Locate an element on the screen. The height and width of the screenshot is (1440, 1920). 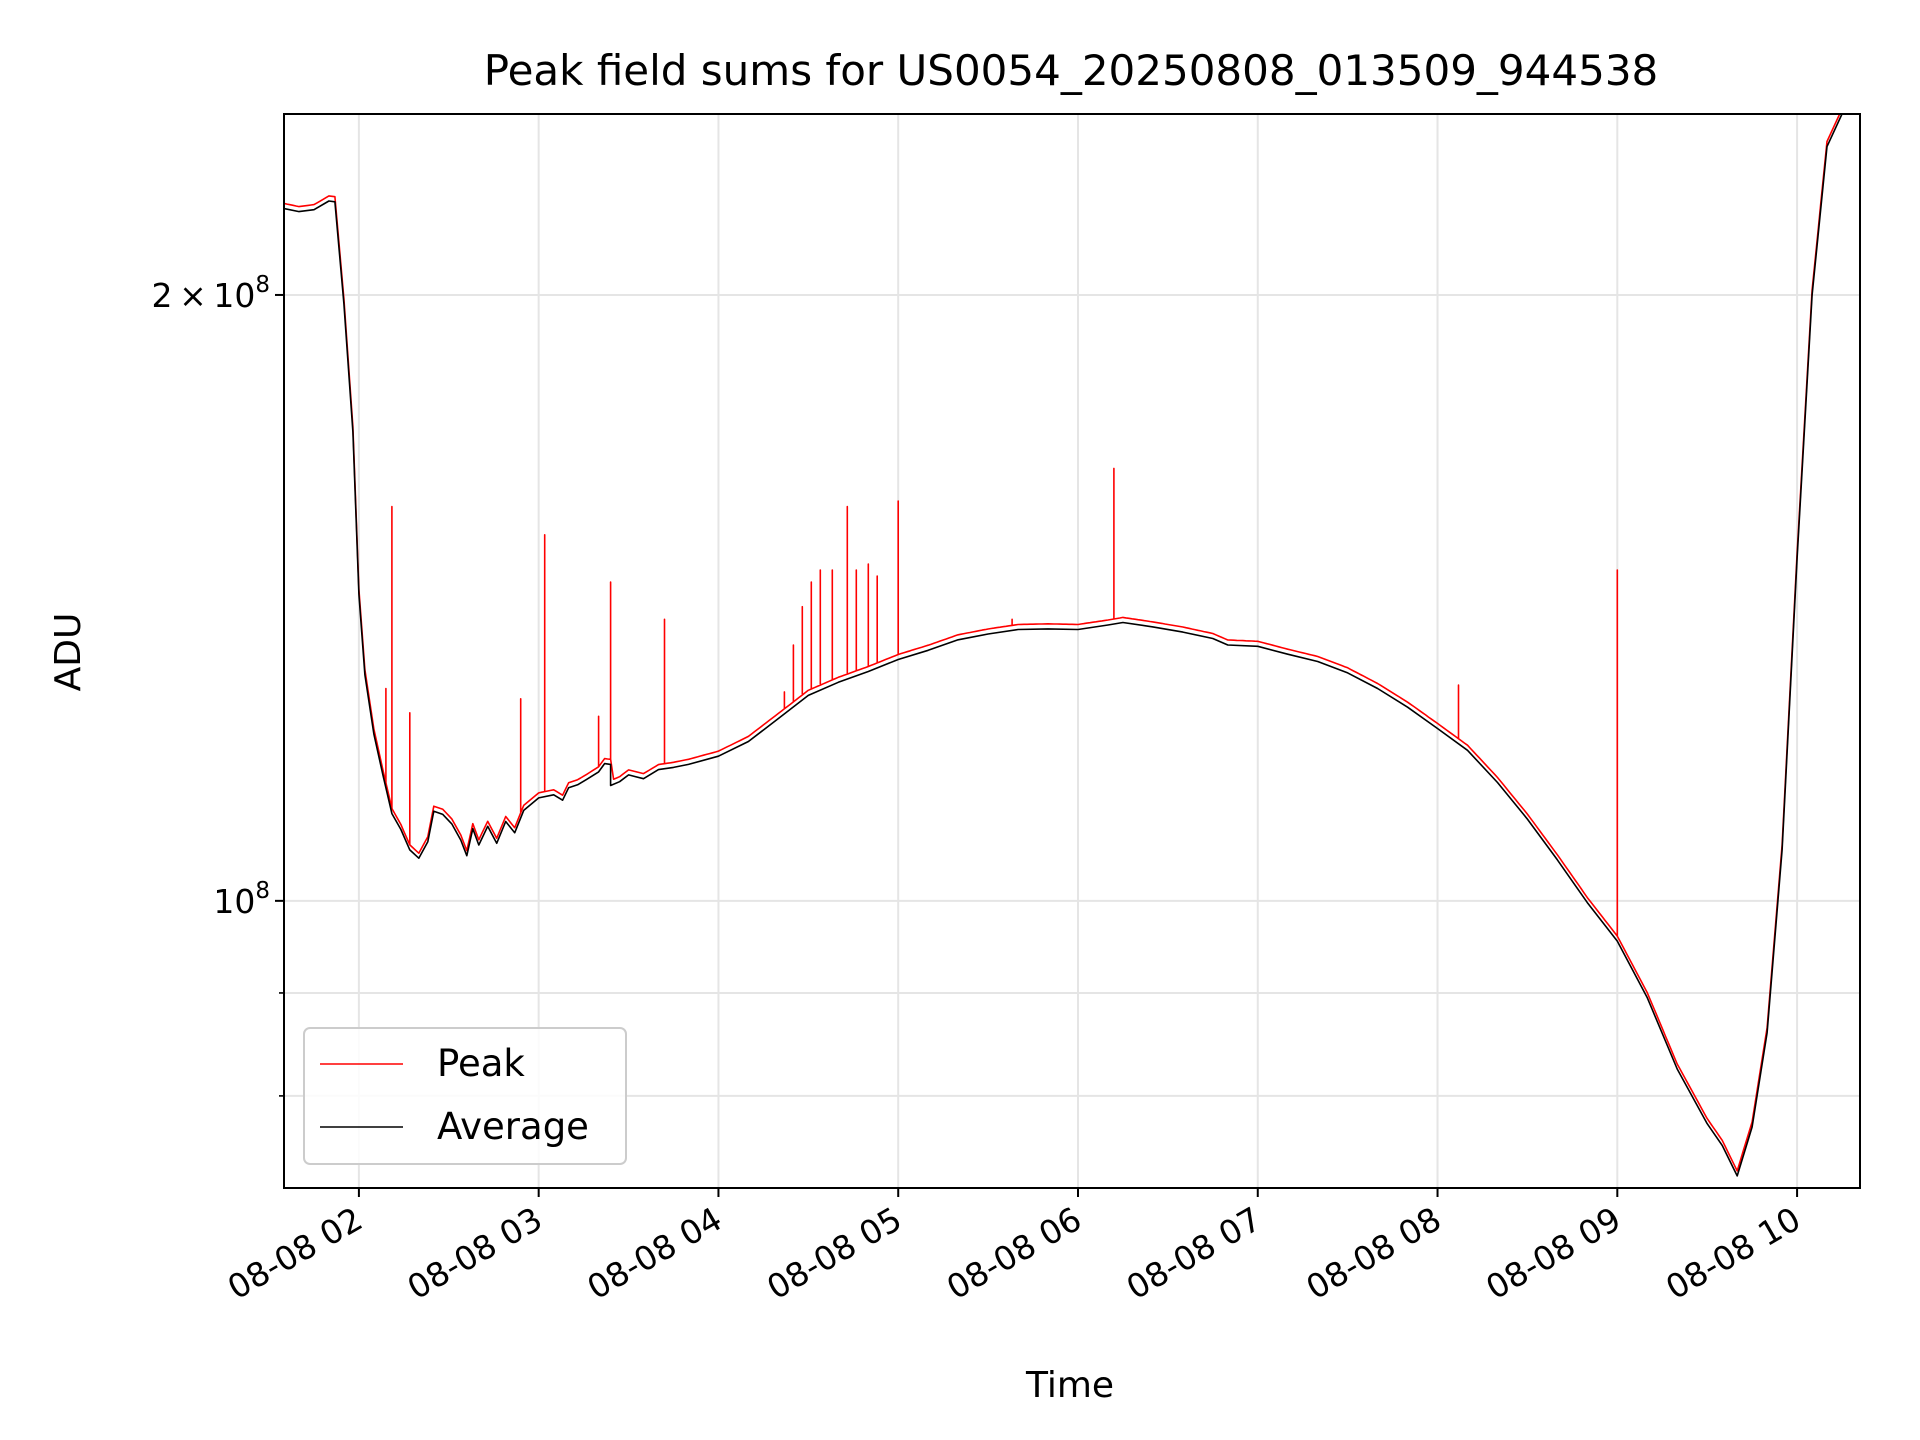
legend-label-average: Average is located at coordinates (513, 1126).